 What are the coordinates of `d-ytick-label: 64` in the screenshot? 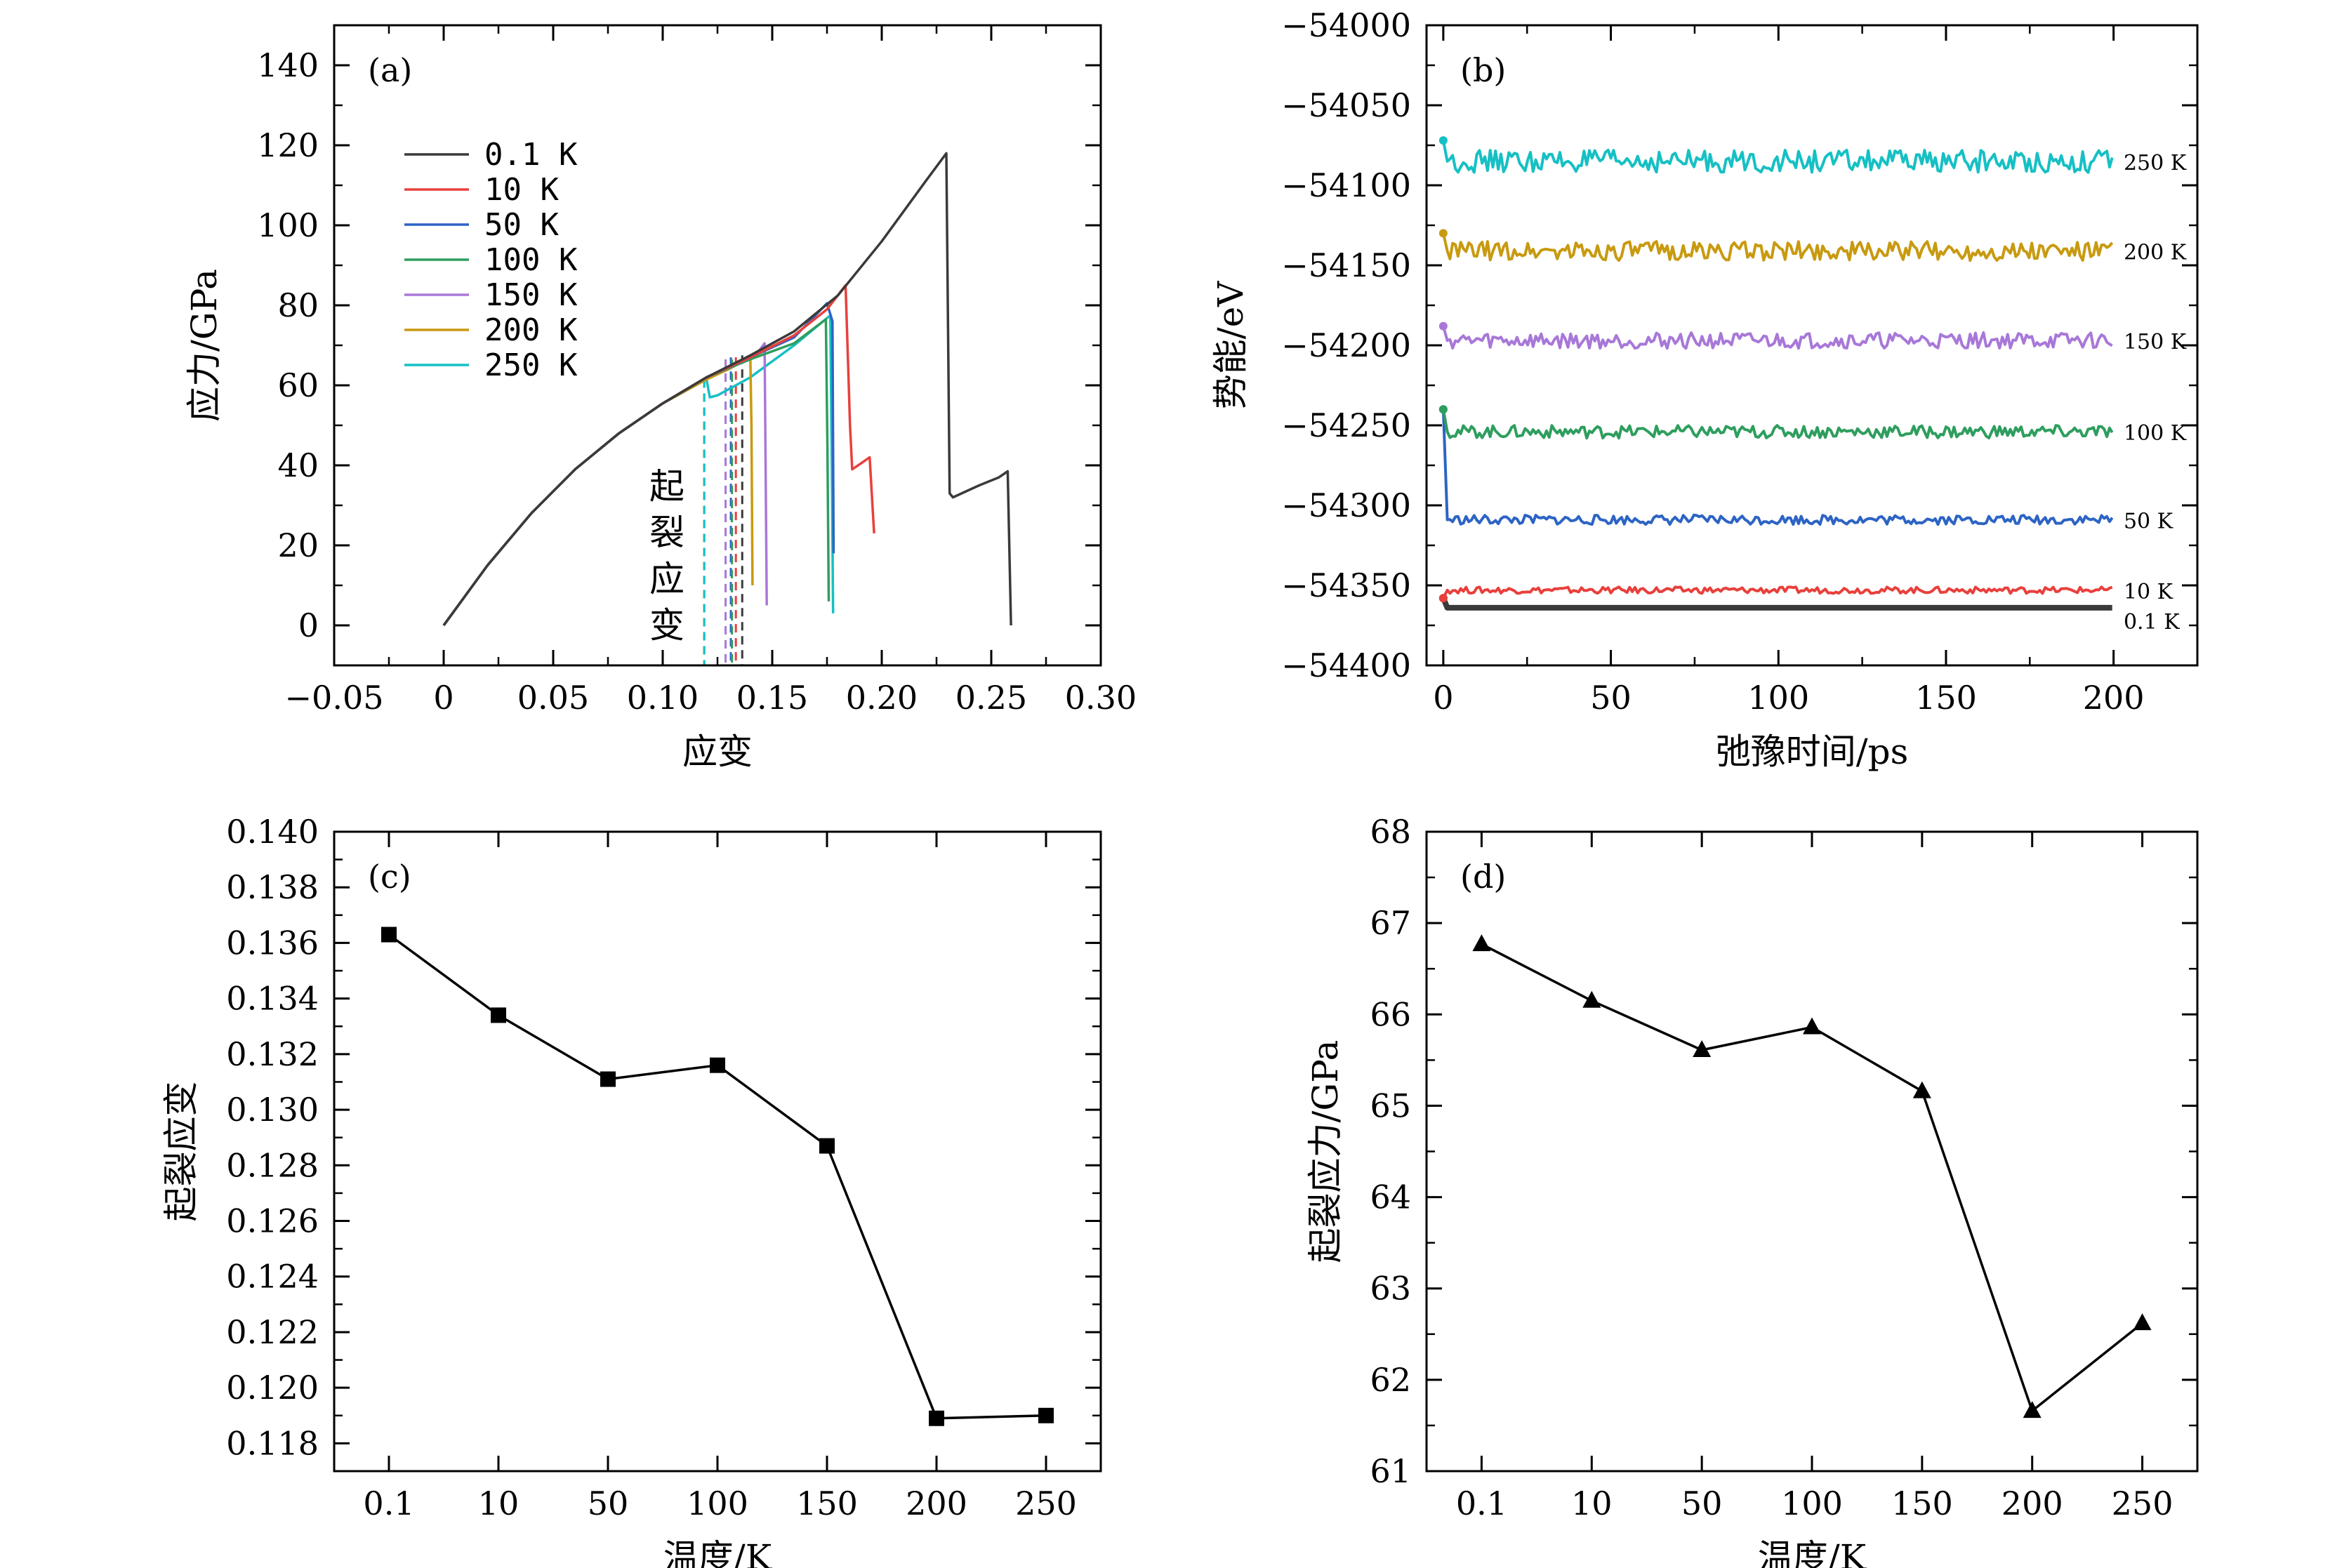 It's located at (1390, 1197).